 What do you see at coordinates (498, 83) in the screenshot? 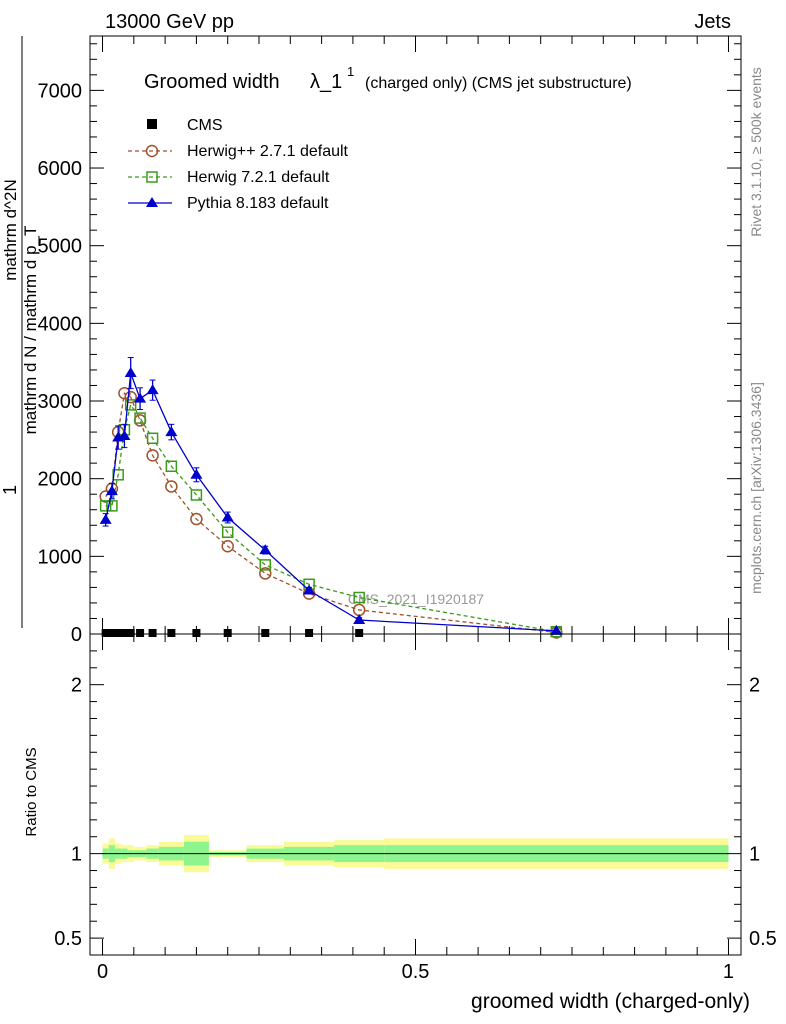
I see `title-suffix: (charged only) (CMS jet substructure)` at bounding box center [498, 83].